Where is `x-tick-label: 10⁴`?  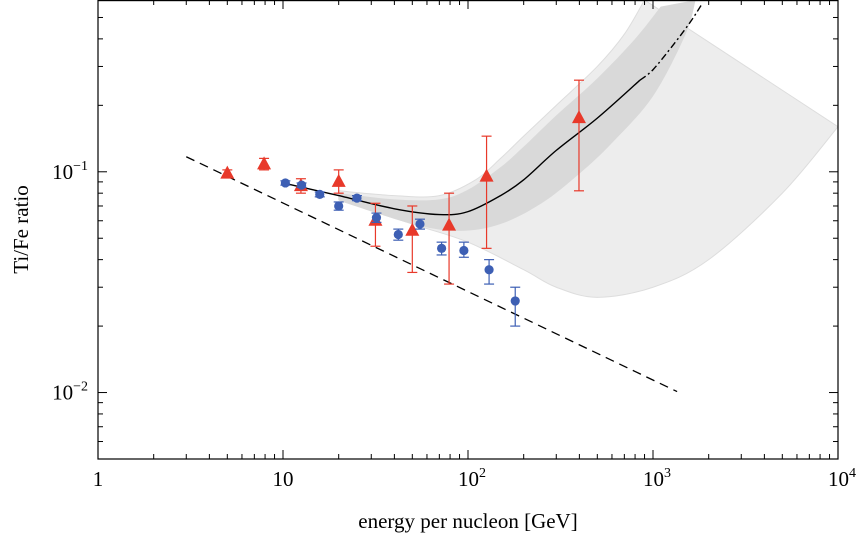
x-tick-label: 10⁴ is located at coordinates (842, 478).